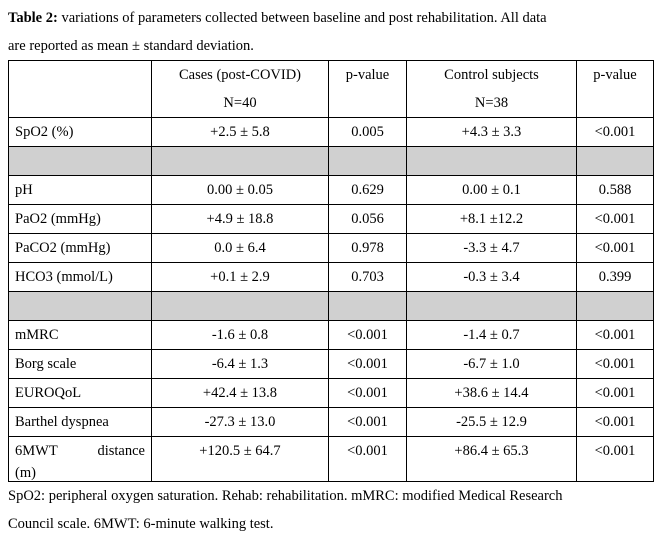 The width and height of the screenshot is (661, 539). What do you see at coordinates (80, 277) in the screenshot?
I see `param-cell: HCO3 (mmol/L)` at bounding box center [80, 277].